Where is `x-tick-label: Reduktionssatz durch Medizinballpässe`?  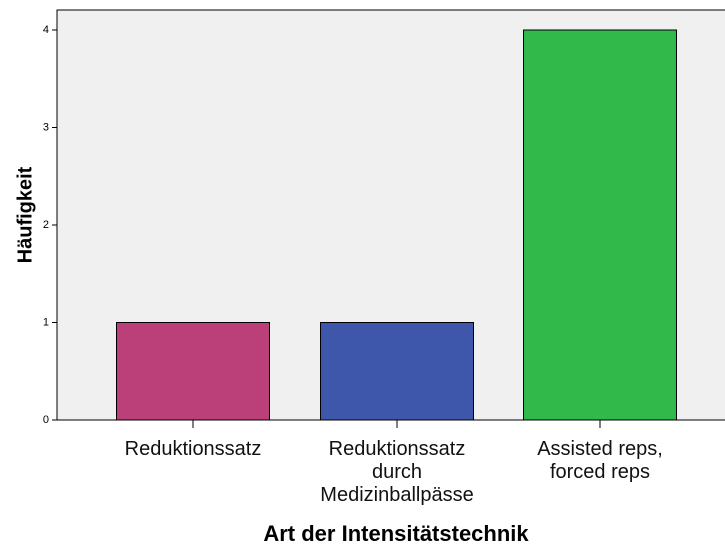 x-tick-label: Reduktionssatz durch Medizinballpässe is located at coordinates (397, 472).